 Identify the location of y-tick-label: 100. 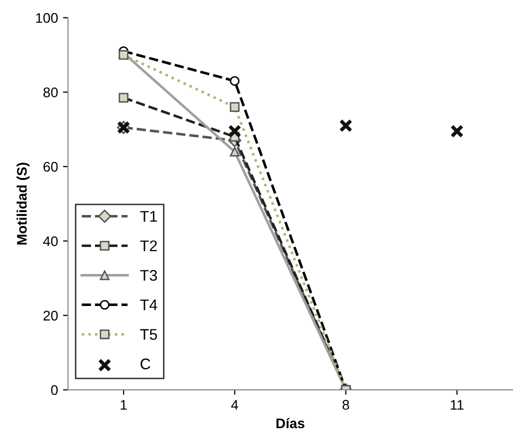
(47, 18).